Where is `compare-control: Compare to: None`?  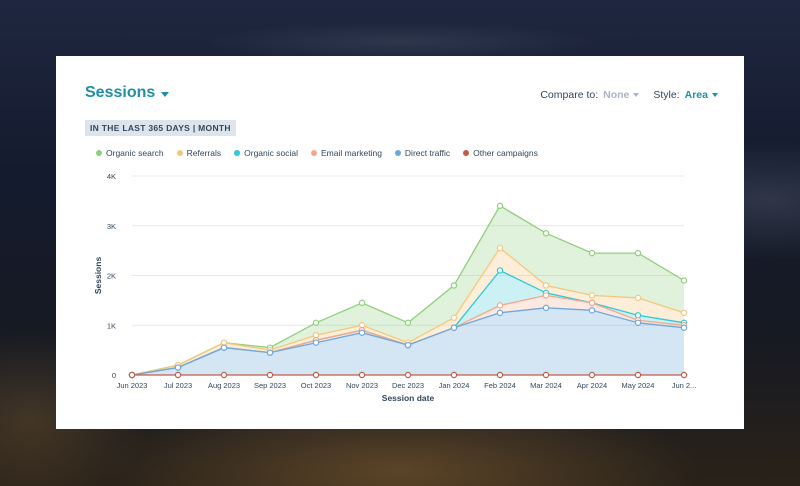 compare-control: Compare to: None is located at coordinates (590, 95).